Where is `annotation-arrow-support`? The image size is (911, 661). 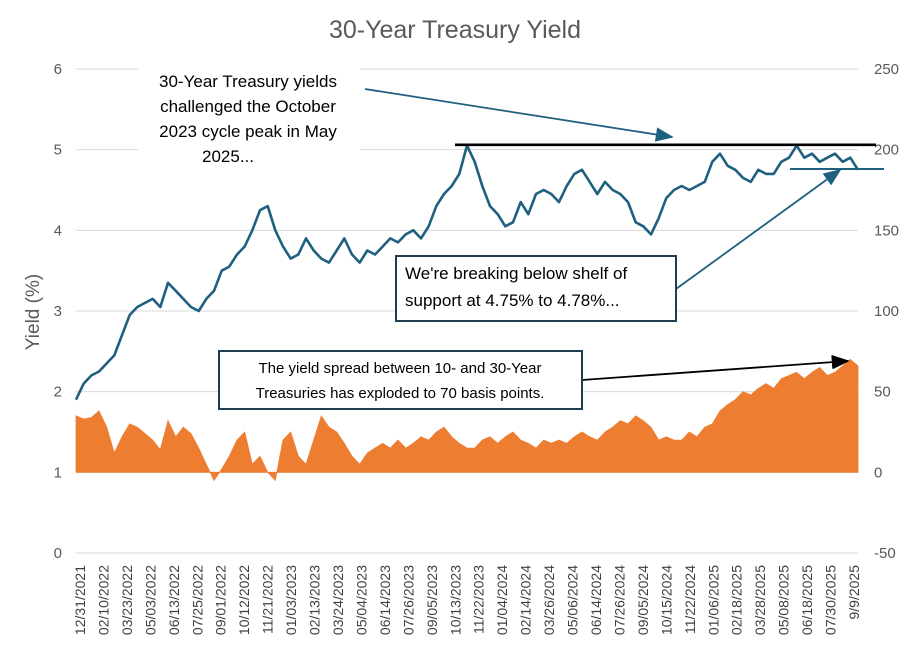 annotation-arrow-support is located at coordinates (758, 229).